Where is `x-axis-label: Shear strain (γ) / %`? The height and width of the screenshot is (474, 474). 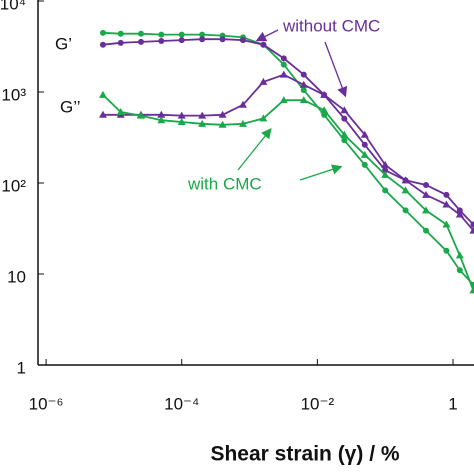
x-axis-label: Shear strain (γ) / % is located at coordinates (304, 454).